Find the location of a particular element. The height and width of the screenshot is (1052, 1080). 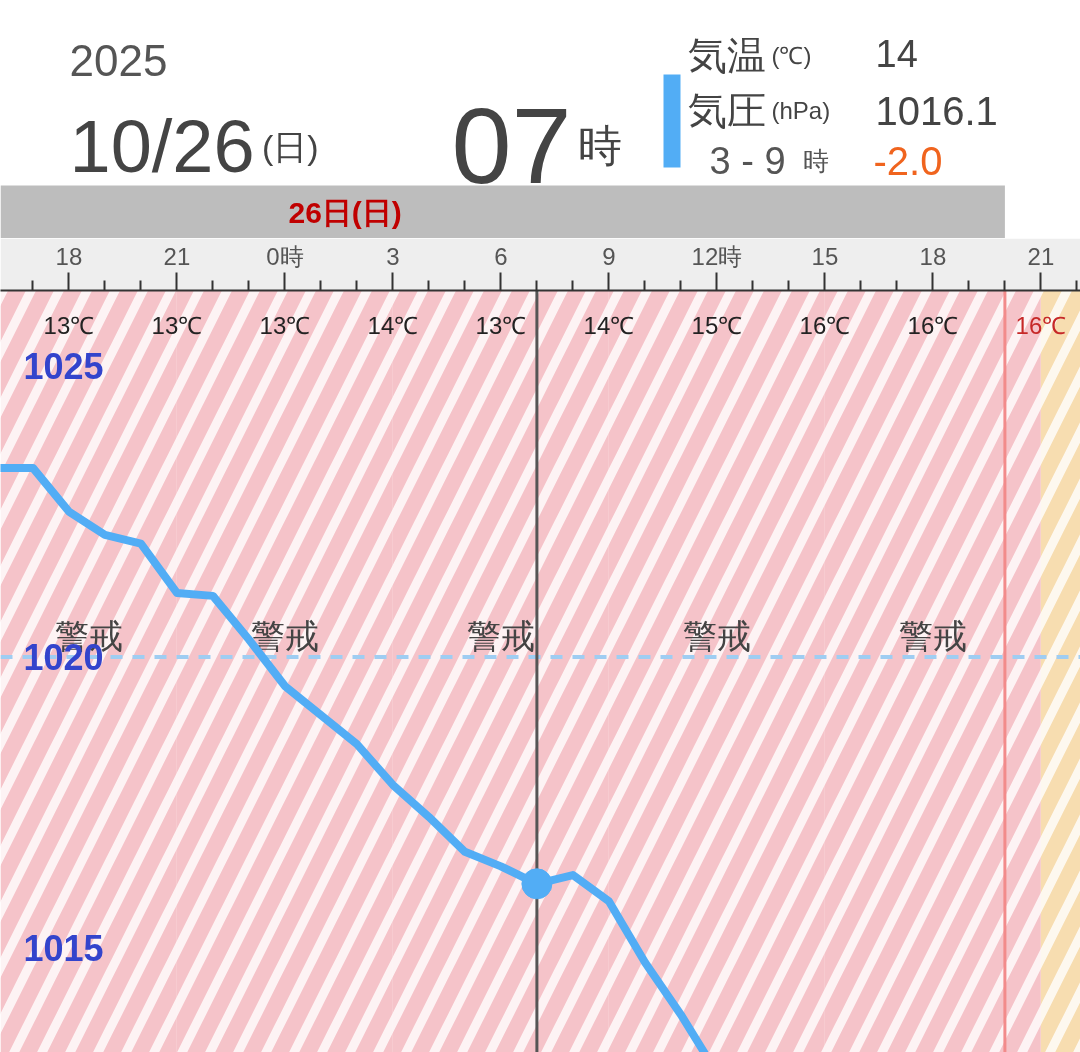

annotation: 15℃ is located at coordinates (717, 325).